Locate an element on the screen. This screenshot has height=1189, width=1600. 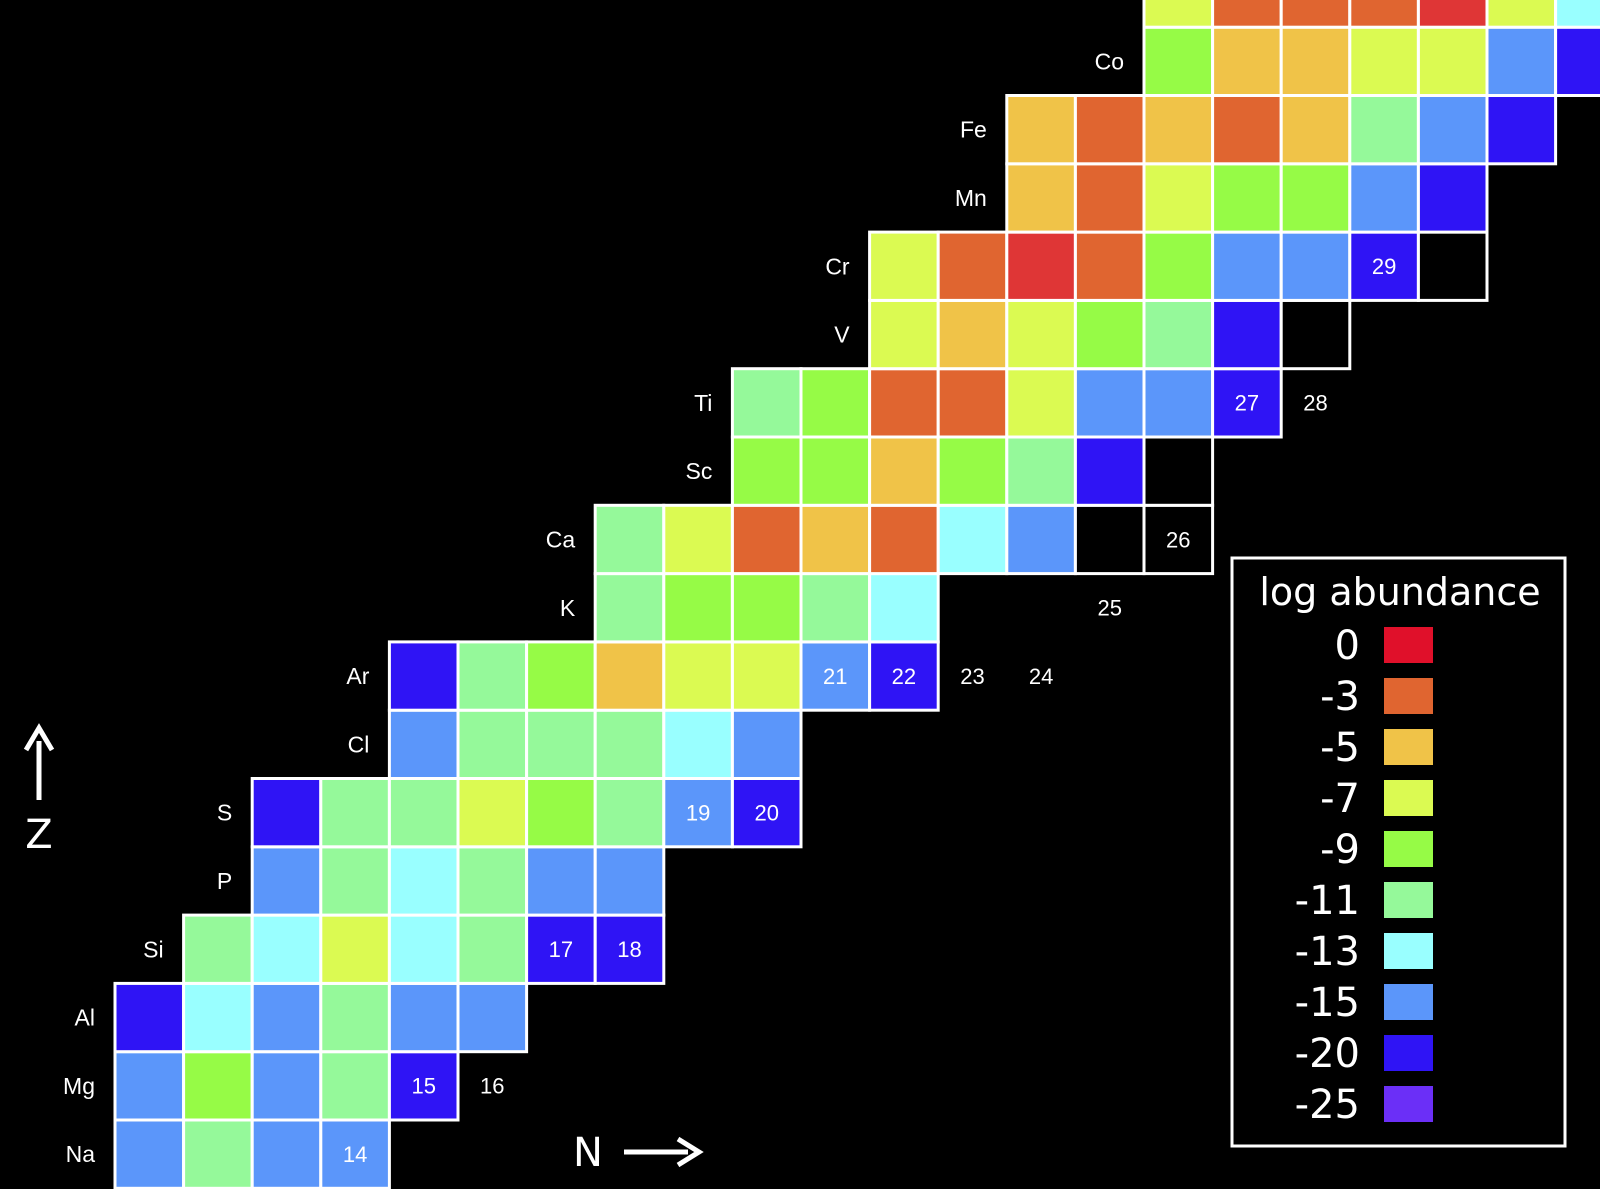
nuclide-cell-z11-n12 is located at coordinates (218, 1153).